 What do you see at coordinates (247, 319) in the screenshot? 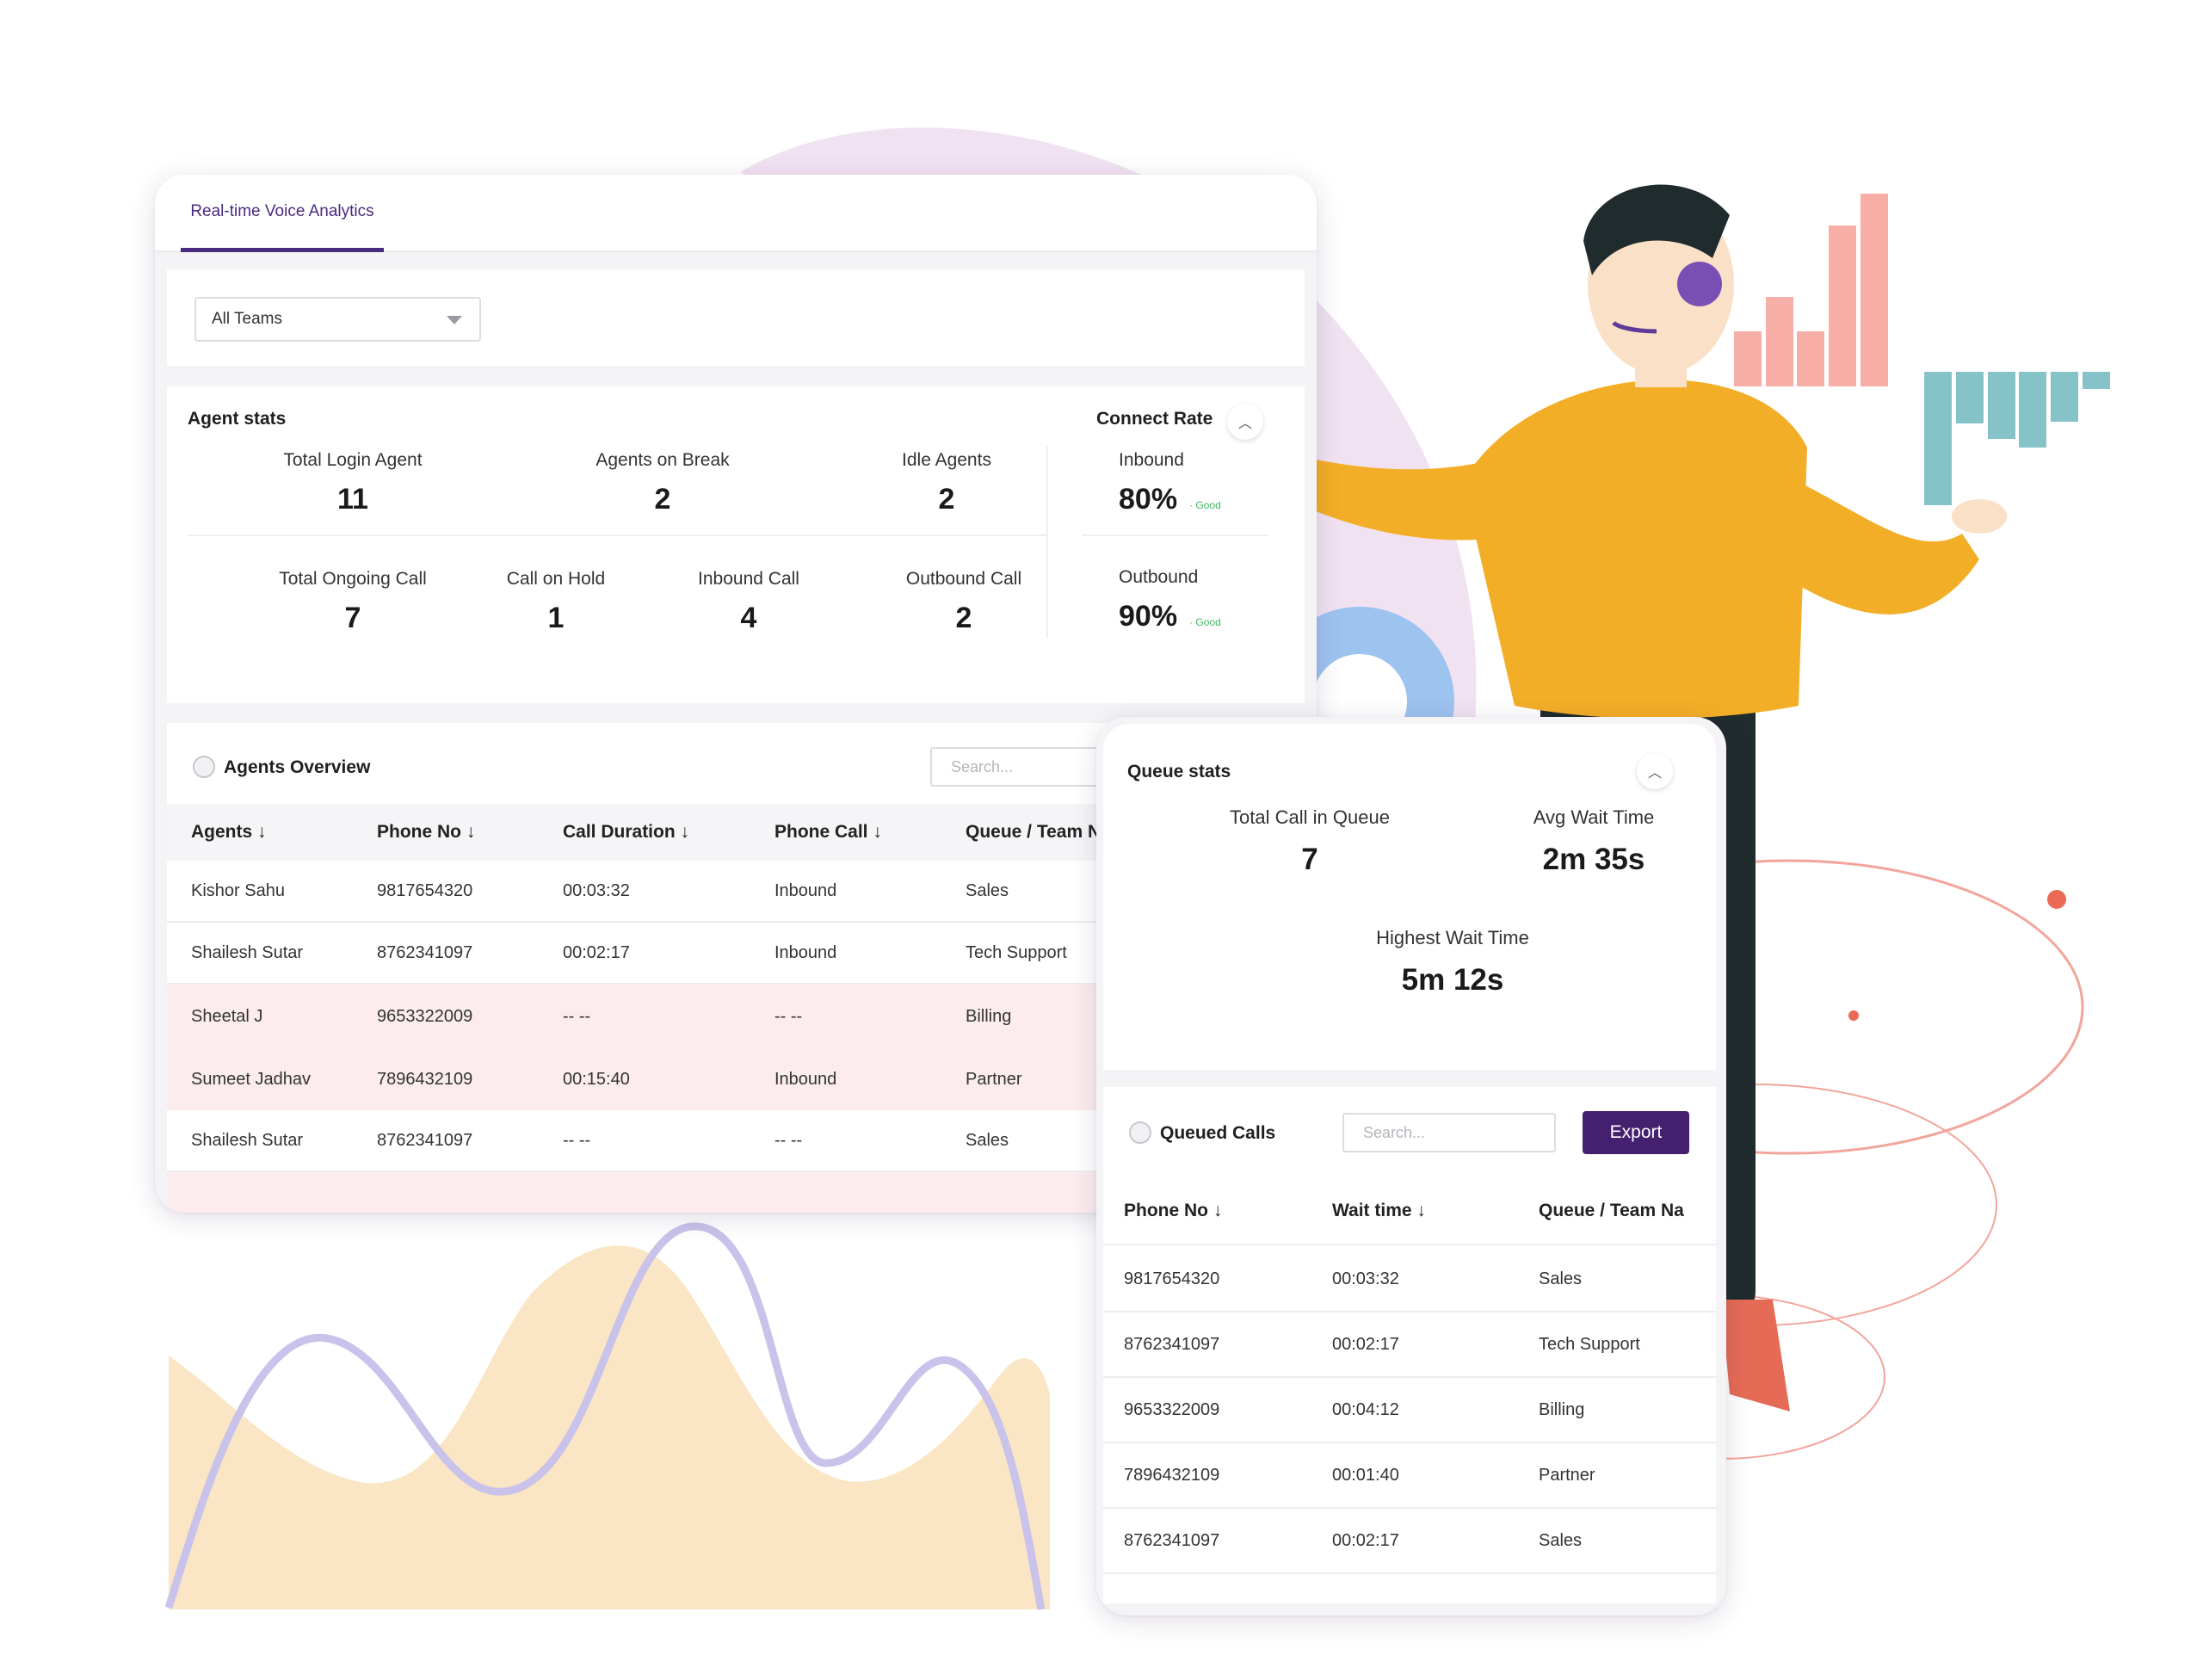
I see `team-filter-value: All Teams` at bounding box center [247, 319].